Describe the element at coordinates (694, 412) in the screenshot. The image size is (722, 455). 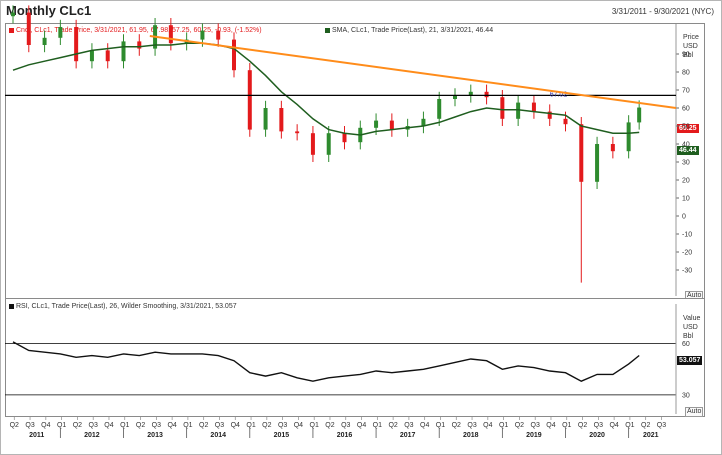
I see `rsi-auto-scale-button: Auto` at that location.